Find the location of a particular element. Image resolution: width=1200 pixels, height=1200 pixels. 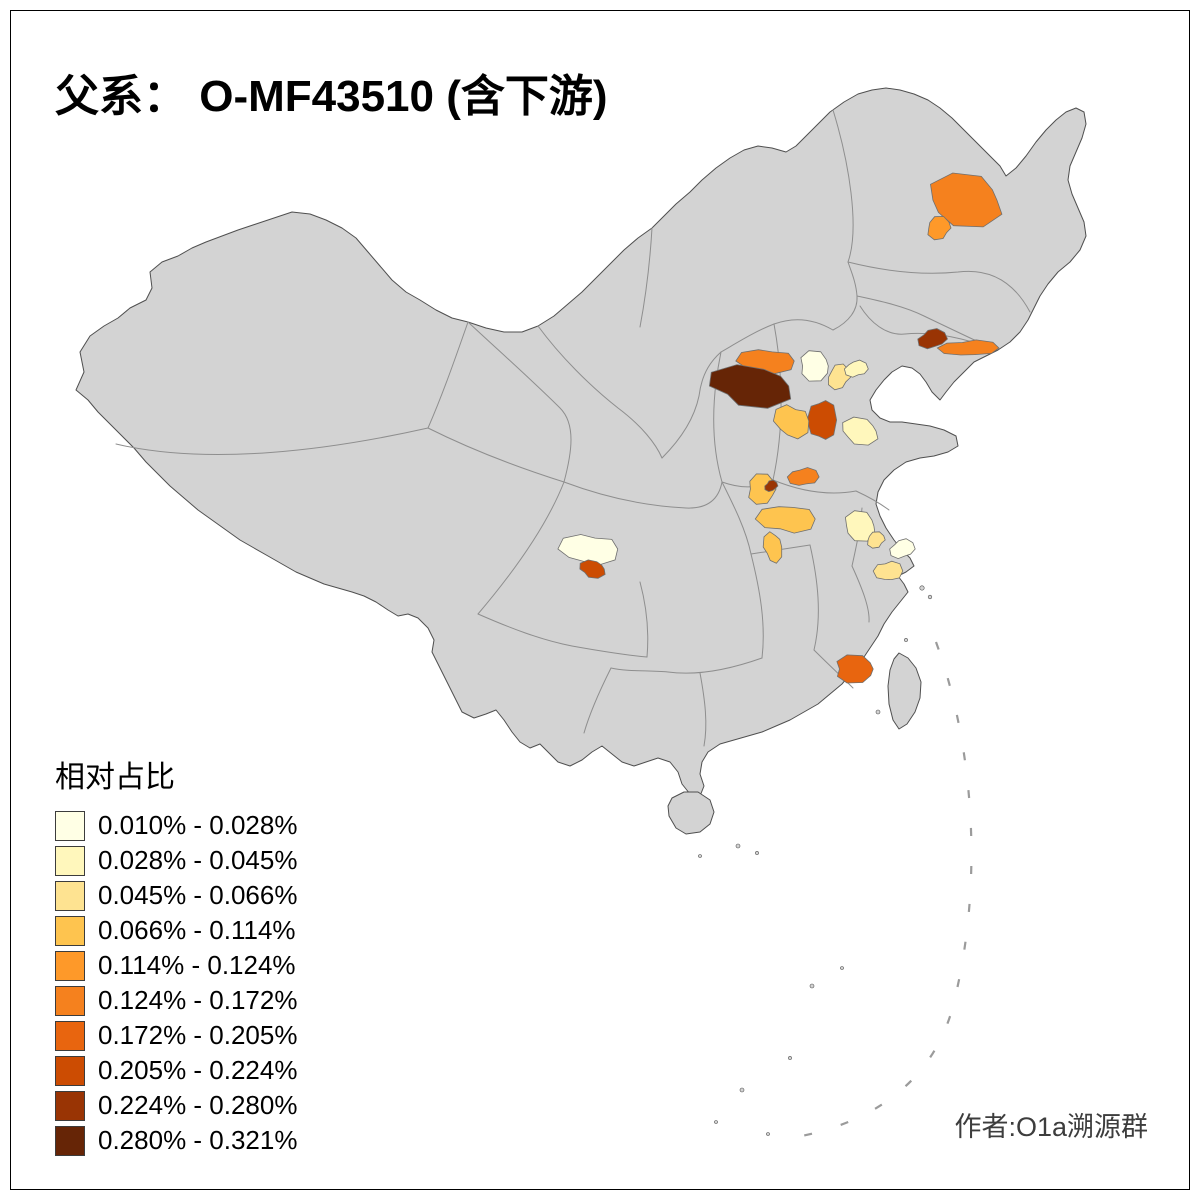

legend-row: 0.045% - 0.066% is located at coordinates (176, 895).